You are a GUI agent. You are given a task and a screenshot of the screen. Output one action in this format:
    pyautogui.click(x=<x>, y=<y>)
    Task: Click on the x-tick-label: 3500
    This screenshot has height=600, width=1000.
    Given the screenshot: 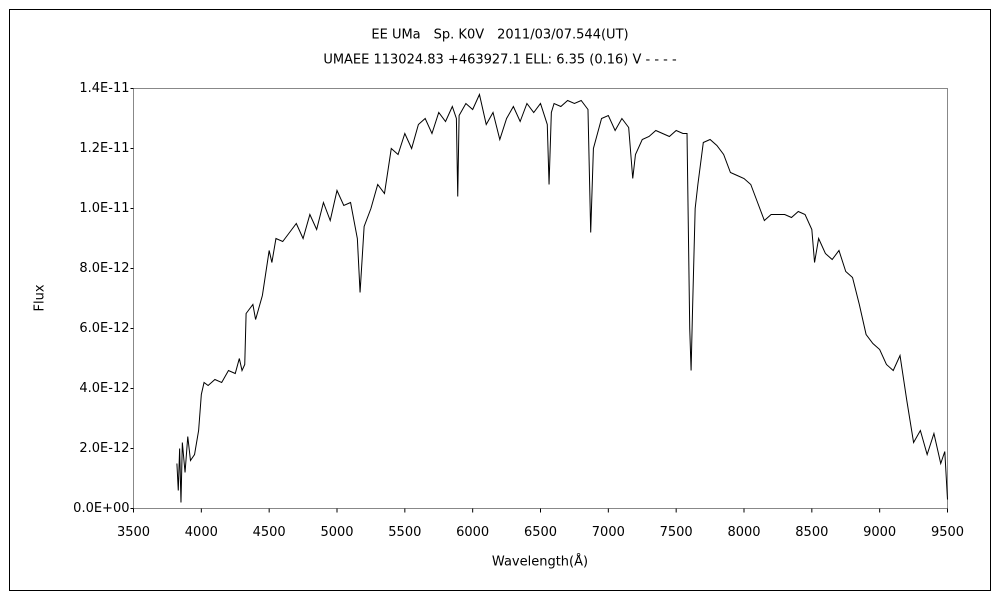 What is the action you would take?
    pyautogui.click(x=133, y=532)
    